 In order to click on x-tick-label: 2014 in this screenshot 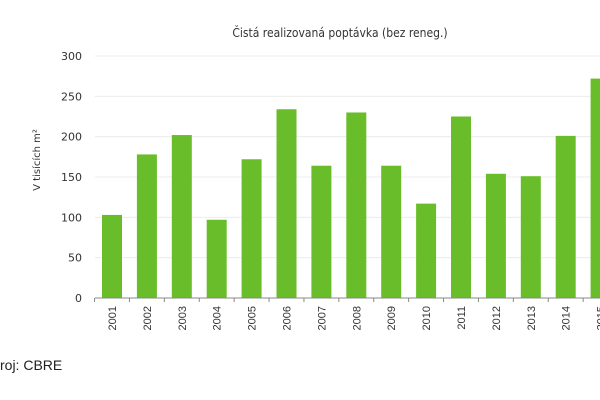, I will do `click(567, 318)`.